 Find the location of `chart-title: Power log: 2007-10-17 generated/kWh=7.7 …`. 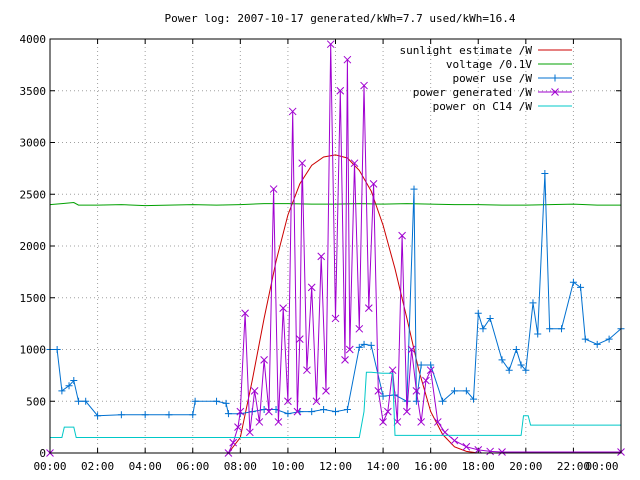

chart-title: Power log: 2007-10-17 generated/kWh=7.7 … is located at coordinates (340, 18).